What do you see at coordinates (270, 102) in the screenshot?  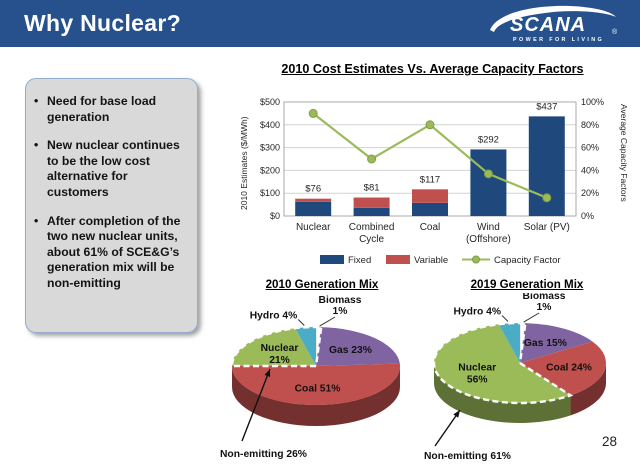 I see `svg-text: $500` at bounding box center [270, 102].